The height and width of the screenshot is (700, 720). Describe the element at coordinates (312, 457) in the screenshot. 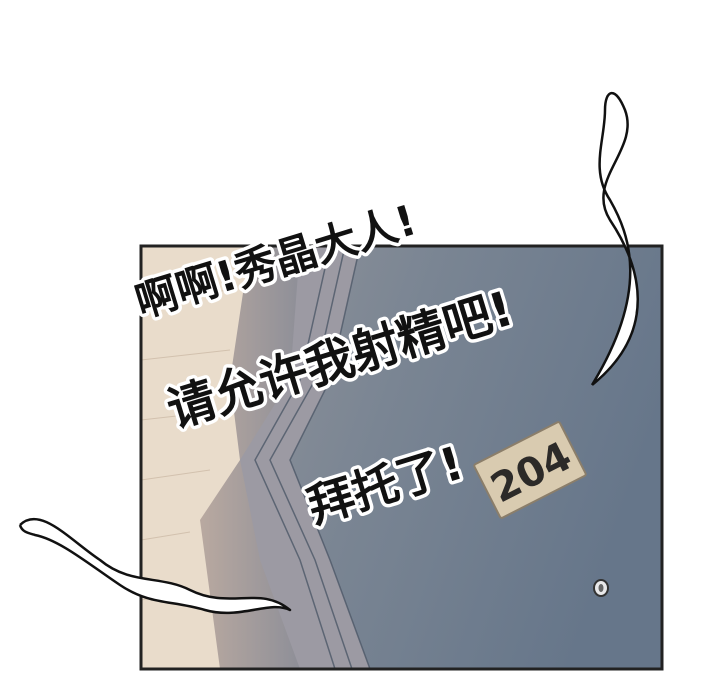

I see `door-bevel-lines` at that location.